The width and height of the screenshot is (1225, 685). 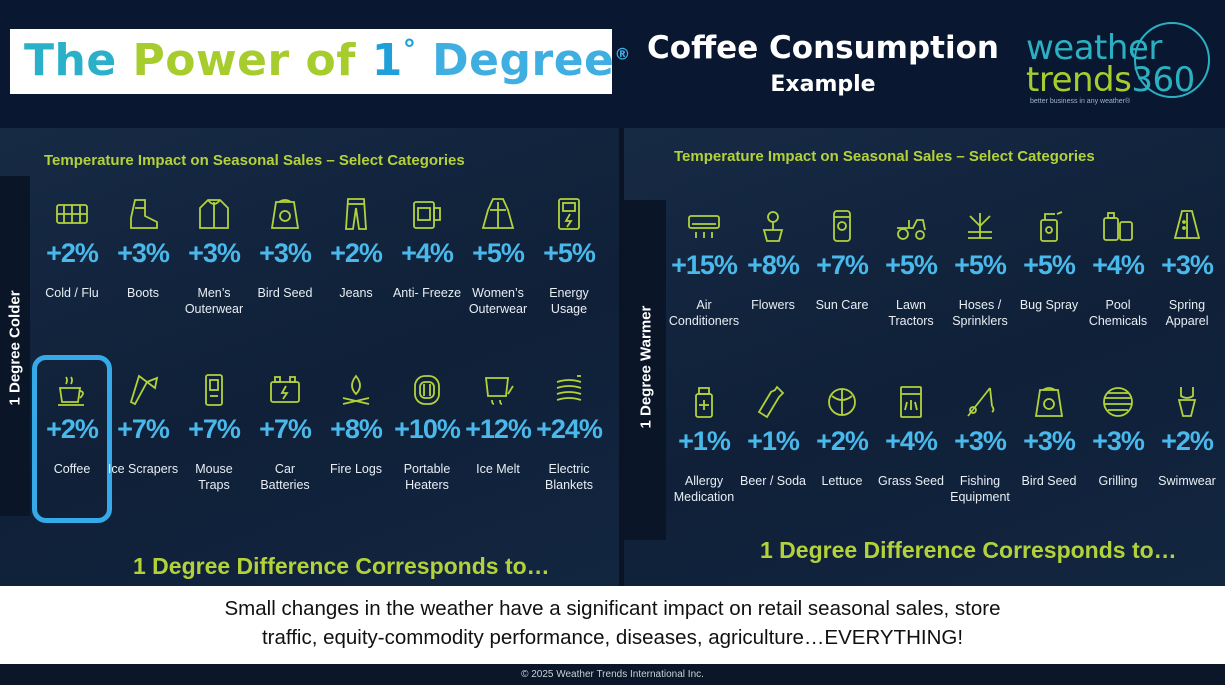 I want to click on colder-pct: +5%, so click(x=569, y=253).